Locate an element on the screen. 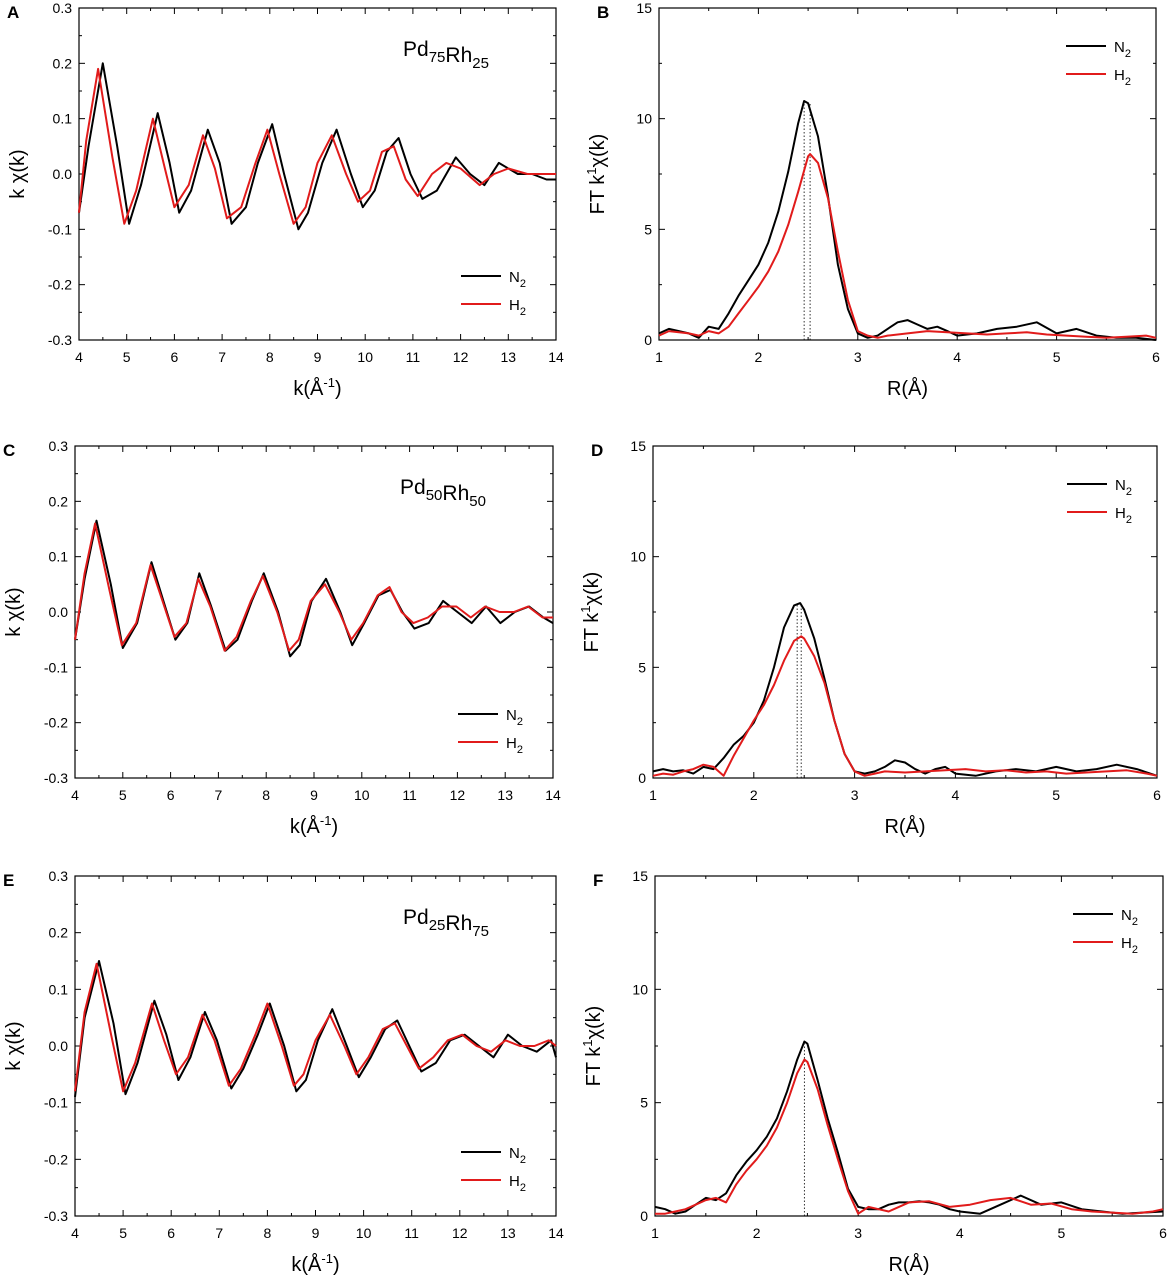 This screenshot has width=1171, height=1288. panel-letter: A is located at coordinates (13, 12).